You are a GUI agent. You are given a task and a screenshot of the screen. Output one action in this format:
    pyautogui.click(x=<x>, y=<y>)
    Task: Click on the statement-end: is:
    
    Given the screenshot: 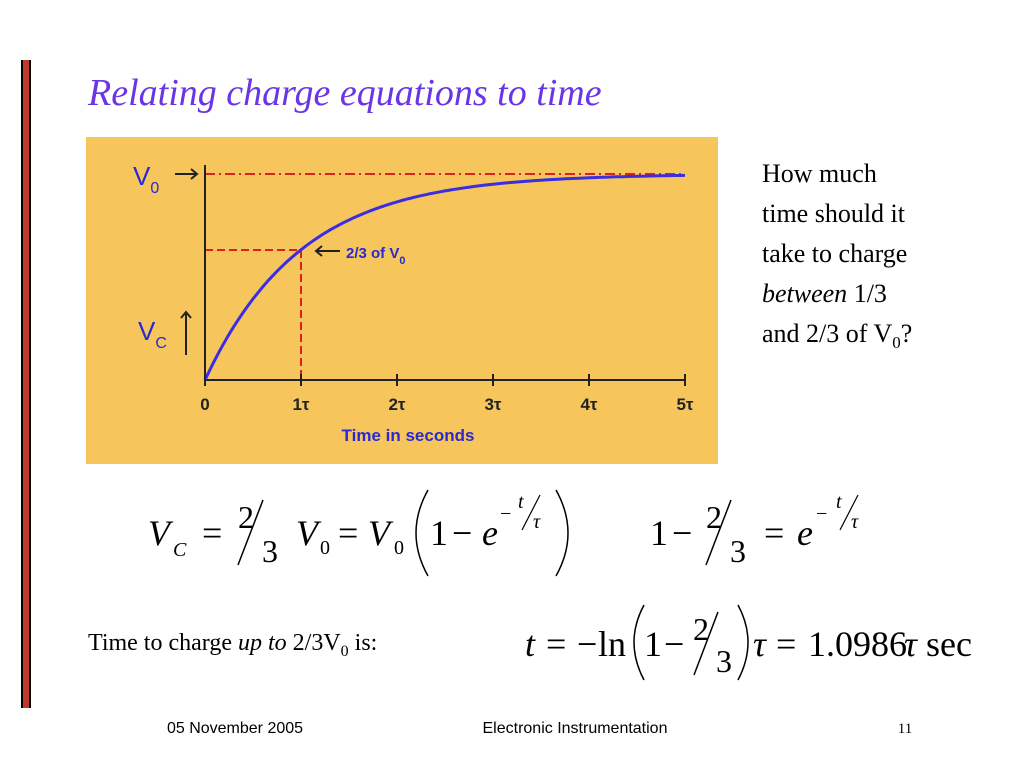 What is the action you would take?
    pyautogui.click(x=363, y=643)
    